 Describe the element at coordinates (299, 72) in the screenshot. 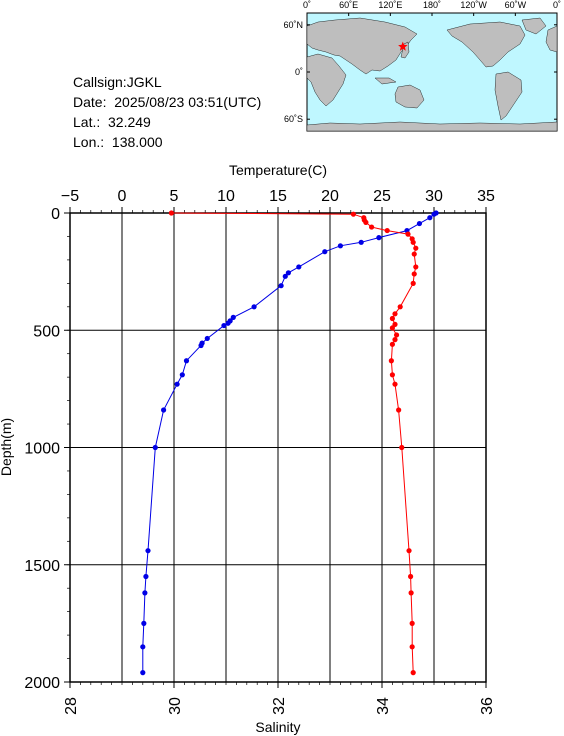

I see `map-lat-tick-label: 0˚` at that location.